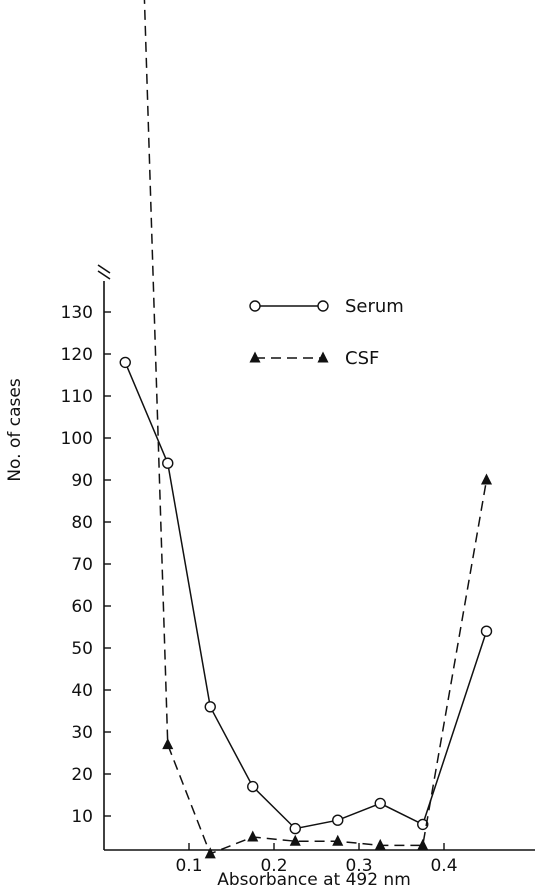 The image size is (535, 889). What do you see at coordinates (82, 565) in the screenshot?
I see `y-tick-label: 70` at bounding box center [82, 565].